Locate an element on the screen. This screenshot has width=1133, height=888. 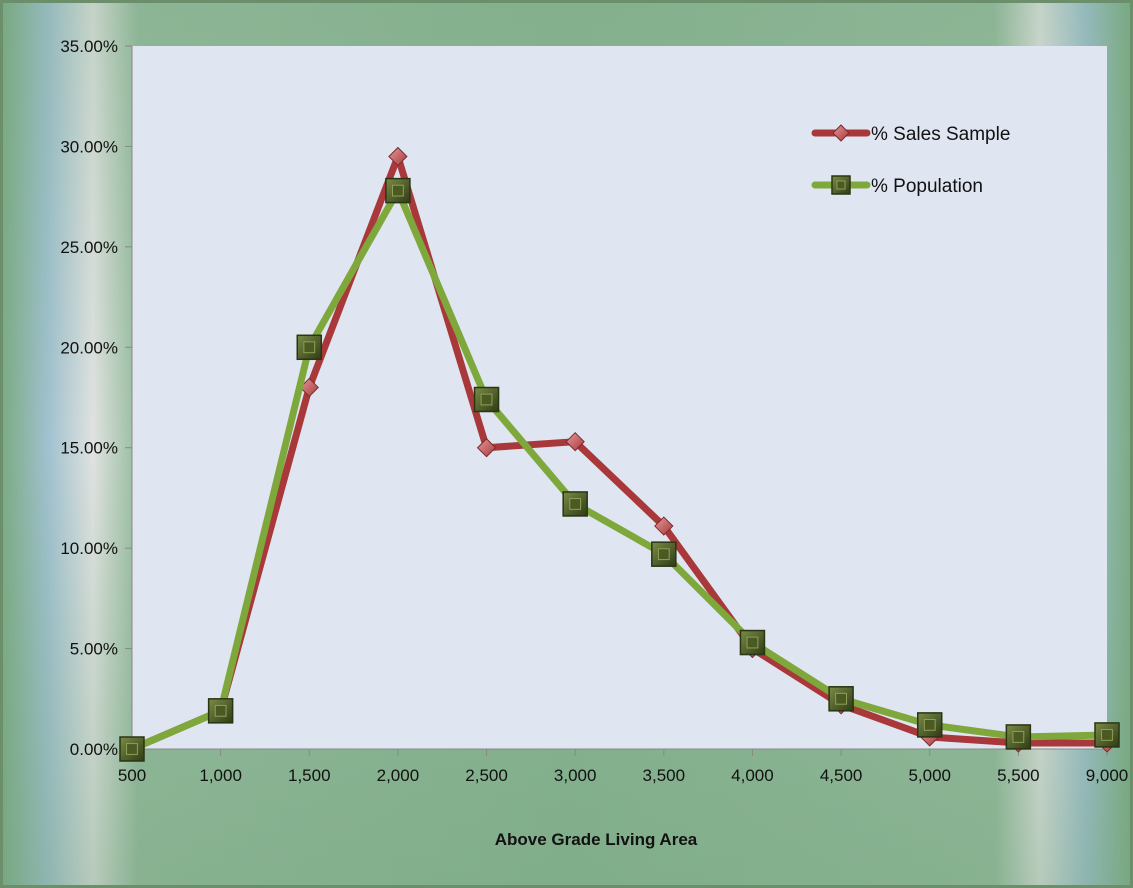
x-tick-label: 4,000 is located at coordinates (752, 775).